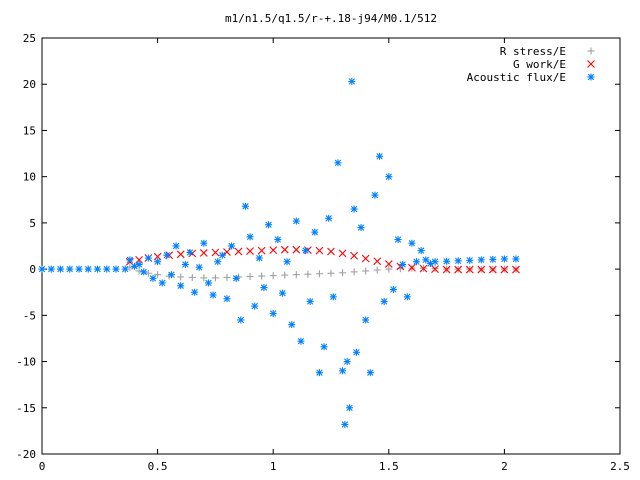 This screenshot has height=480, width=640. I want to click on legend-label: Acoustic flux/E, so click(516, 77).